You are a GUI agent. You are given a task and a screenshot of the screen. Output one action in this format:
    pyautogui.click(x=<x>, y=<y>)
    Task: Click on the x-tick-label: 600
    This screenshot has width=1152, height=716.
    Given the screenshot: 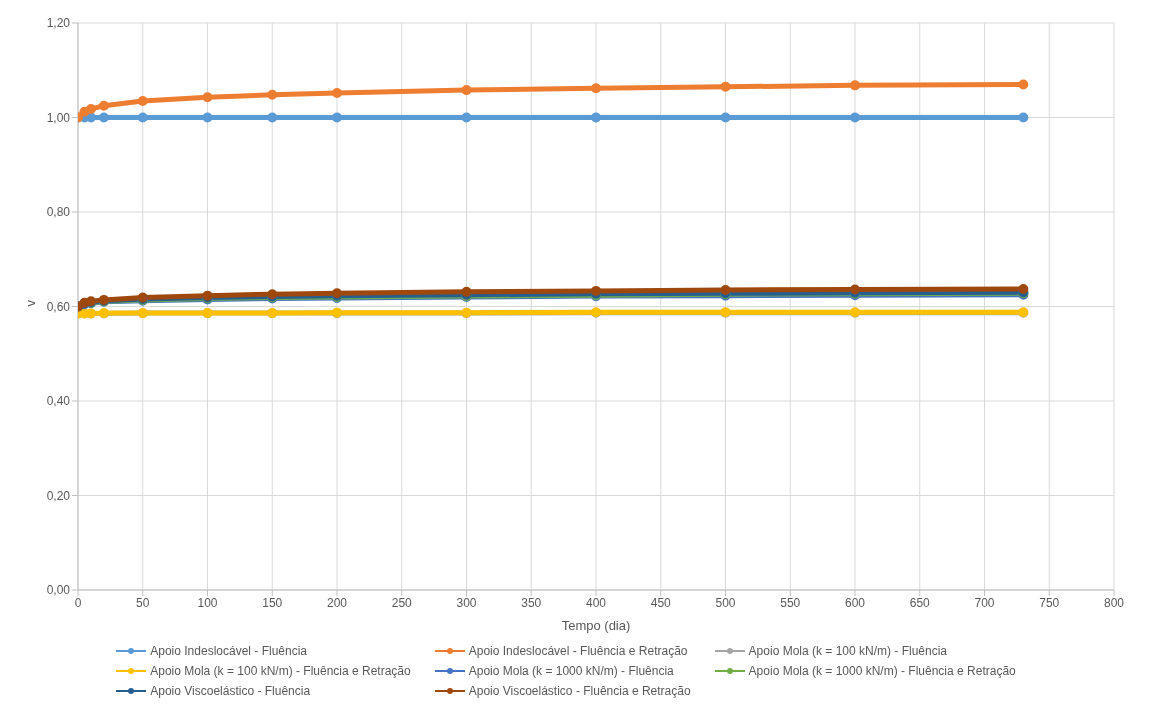 What is the action you would take?
    pyautogui.click(x=855, y=602)
    